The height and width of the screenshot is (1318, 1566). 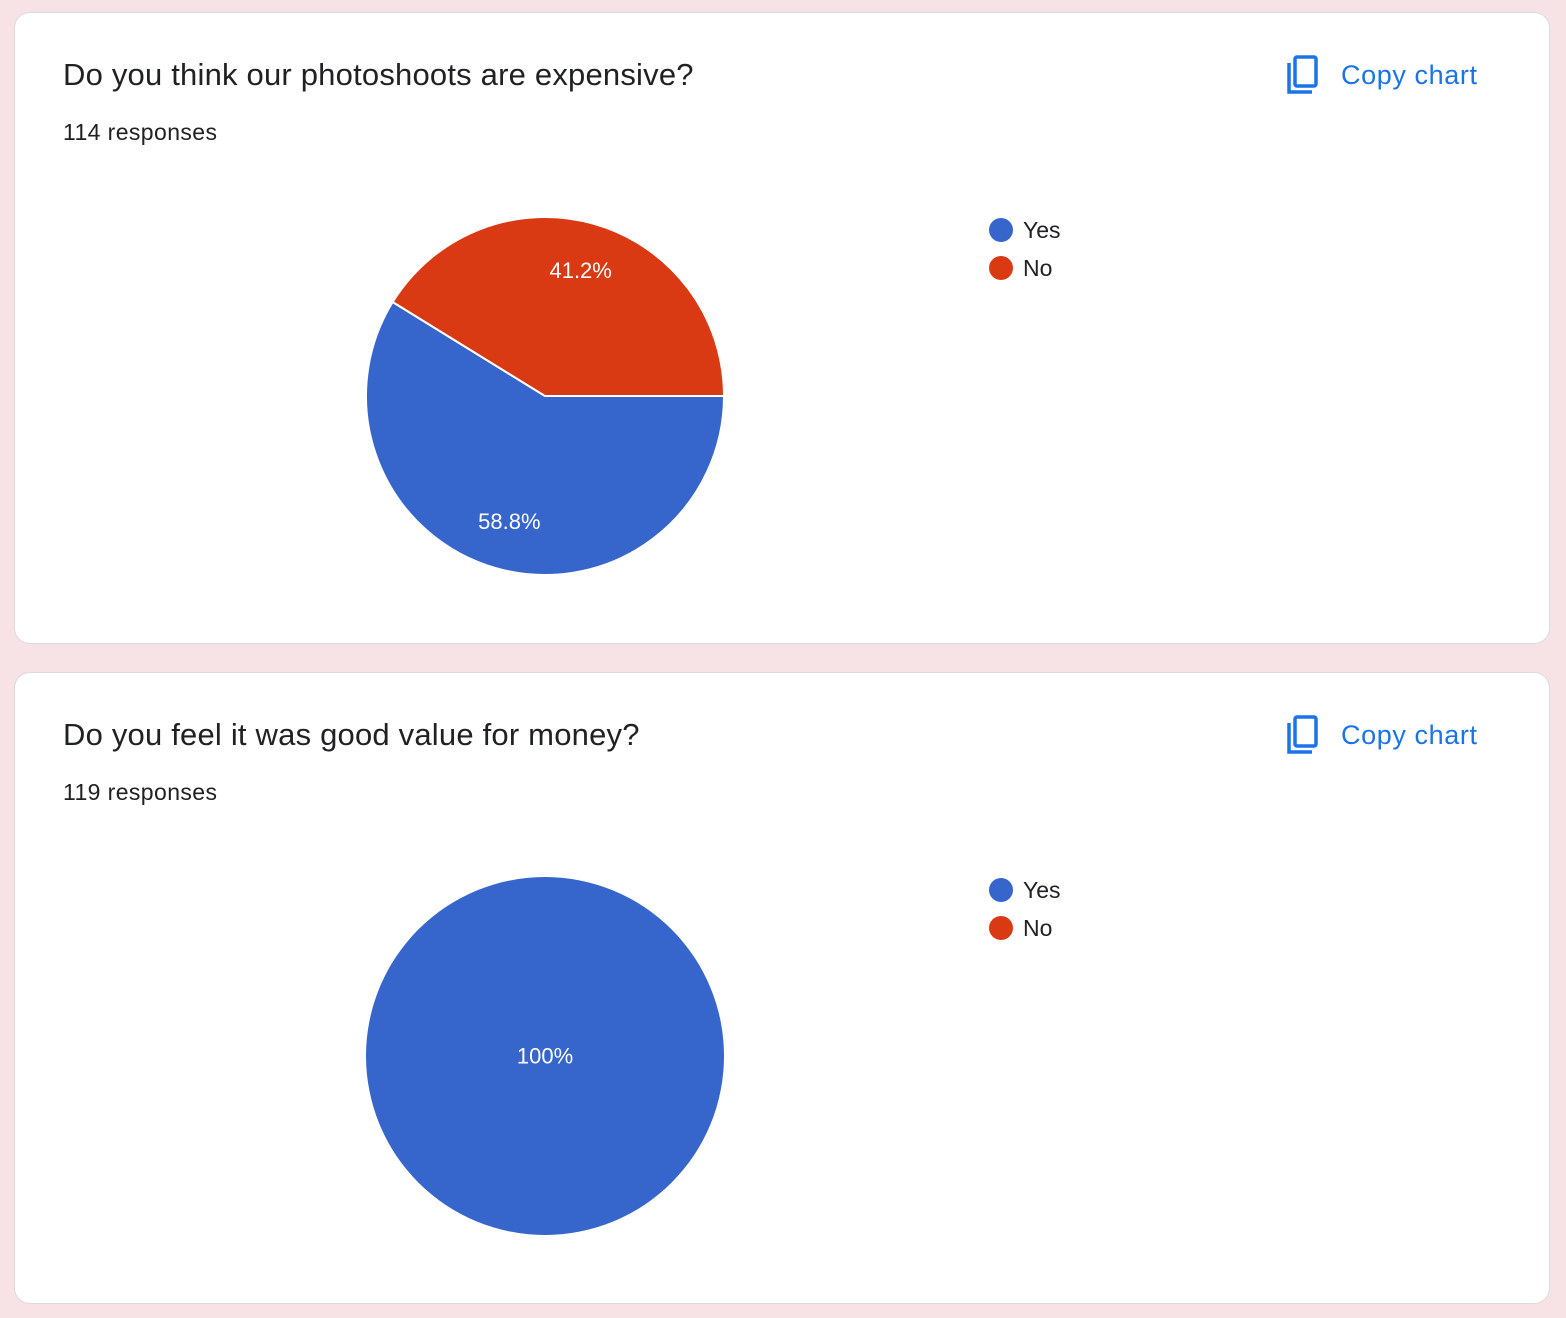 I want to click on response-count: 119 responses, so click(x=140, y=792).